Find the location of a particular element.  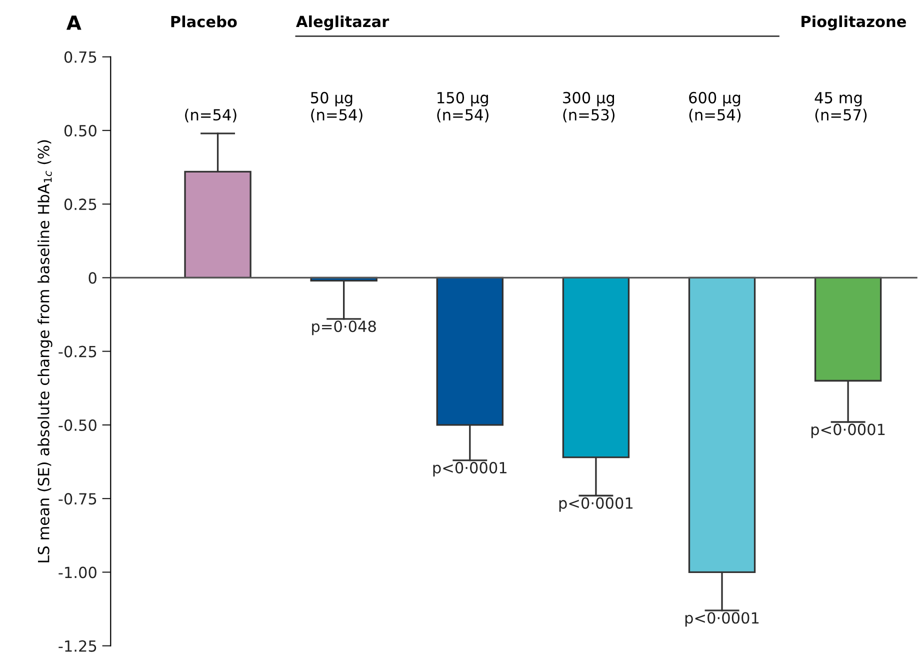

text: Aleglitazar is located at coordinates (343, 22).